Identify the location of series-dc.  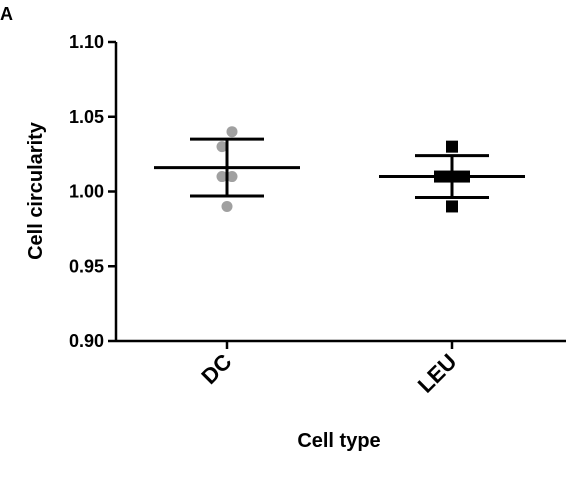
(227, 169).